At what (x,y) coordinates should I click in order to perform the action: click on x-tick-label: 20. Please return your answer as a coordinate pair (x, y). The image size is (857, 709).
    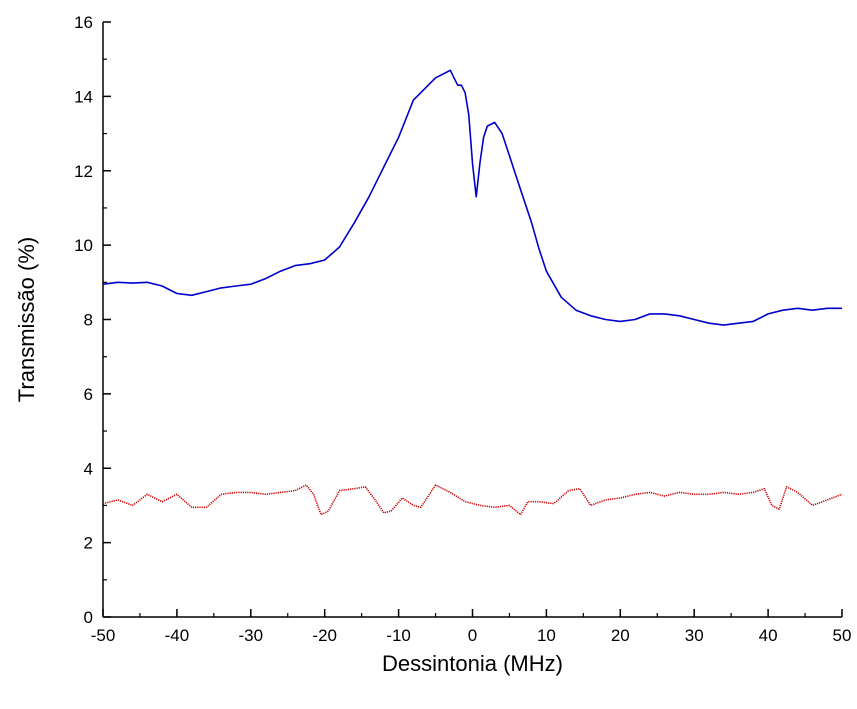
    Looking at the image, I should click on (620, 635).